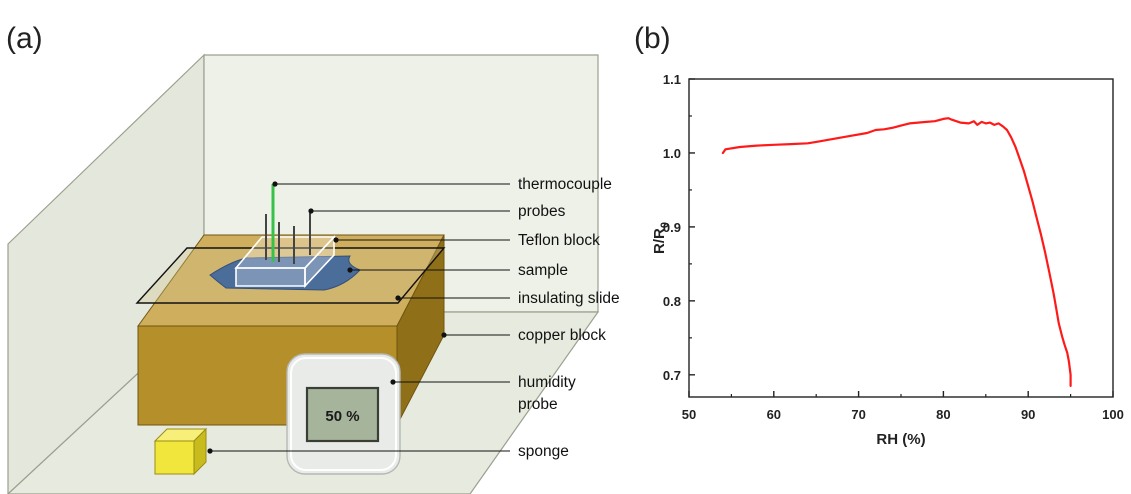 Image resolution: width=1131 pixels, height=494 pixels. I want to click on y-tick-label: 1.0, so click(672, 153).